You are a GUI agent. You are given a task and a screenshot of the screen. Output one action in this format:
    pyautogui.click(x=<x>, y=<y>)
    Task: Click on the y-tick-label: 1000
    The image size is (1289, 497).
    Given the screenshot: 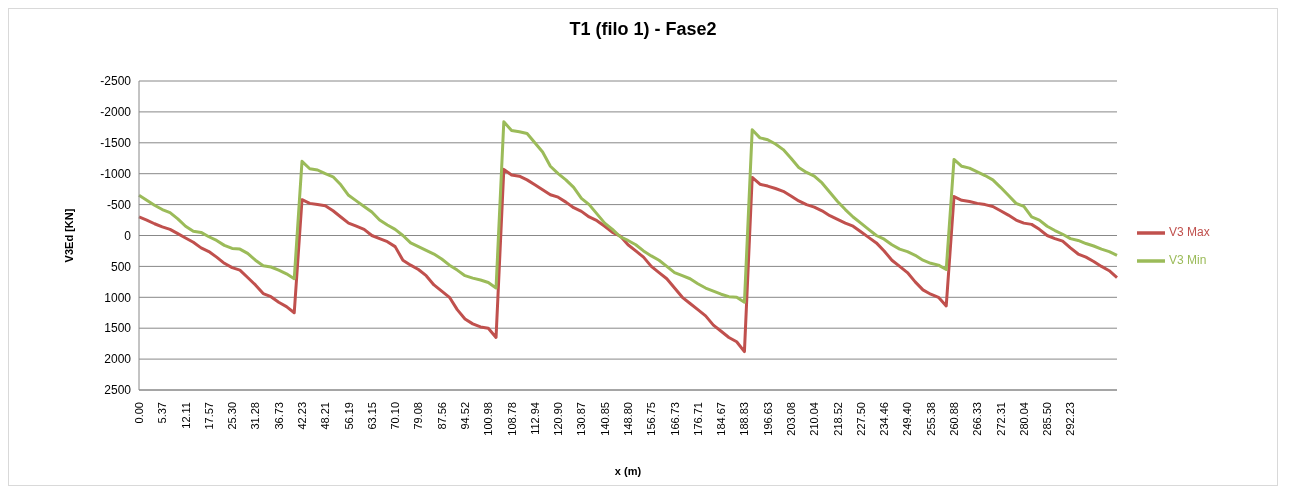 What is the action you would take?
    pyautogui.click(x=118, y=297)
    